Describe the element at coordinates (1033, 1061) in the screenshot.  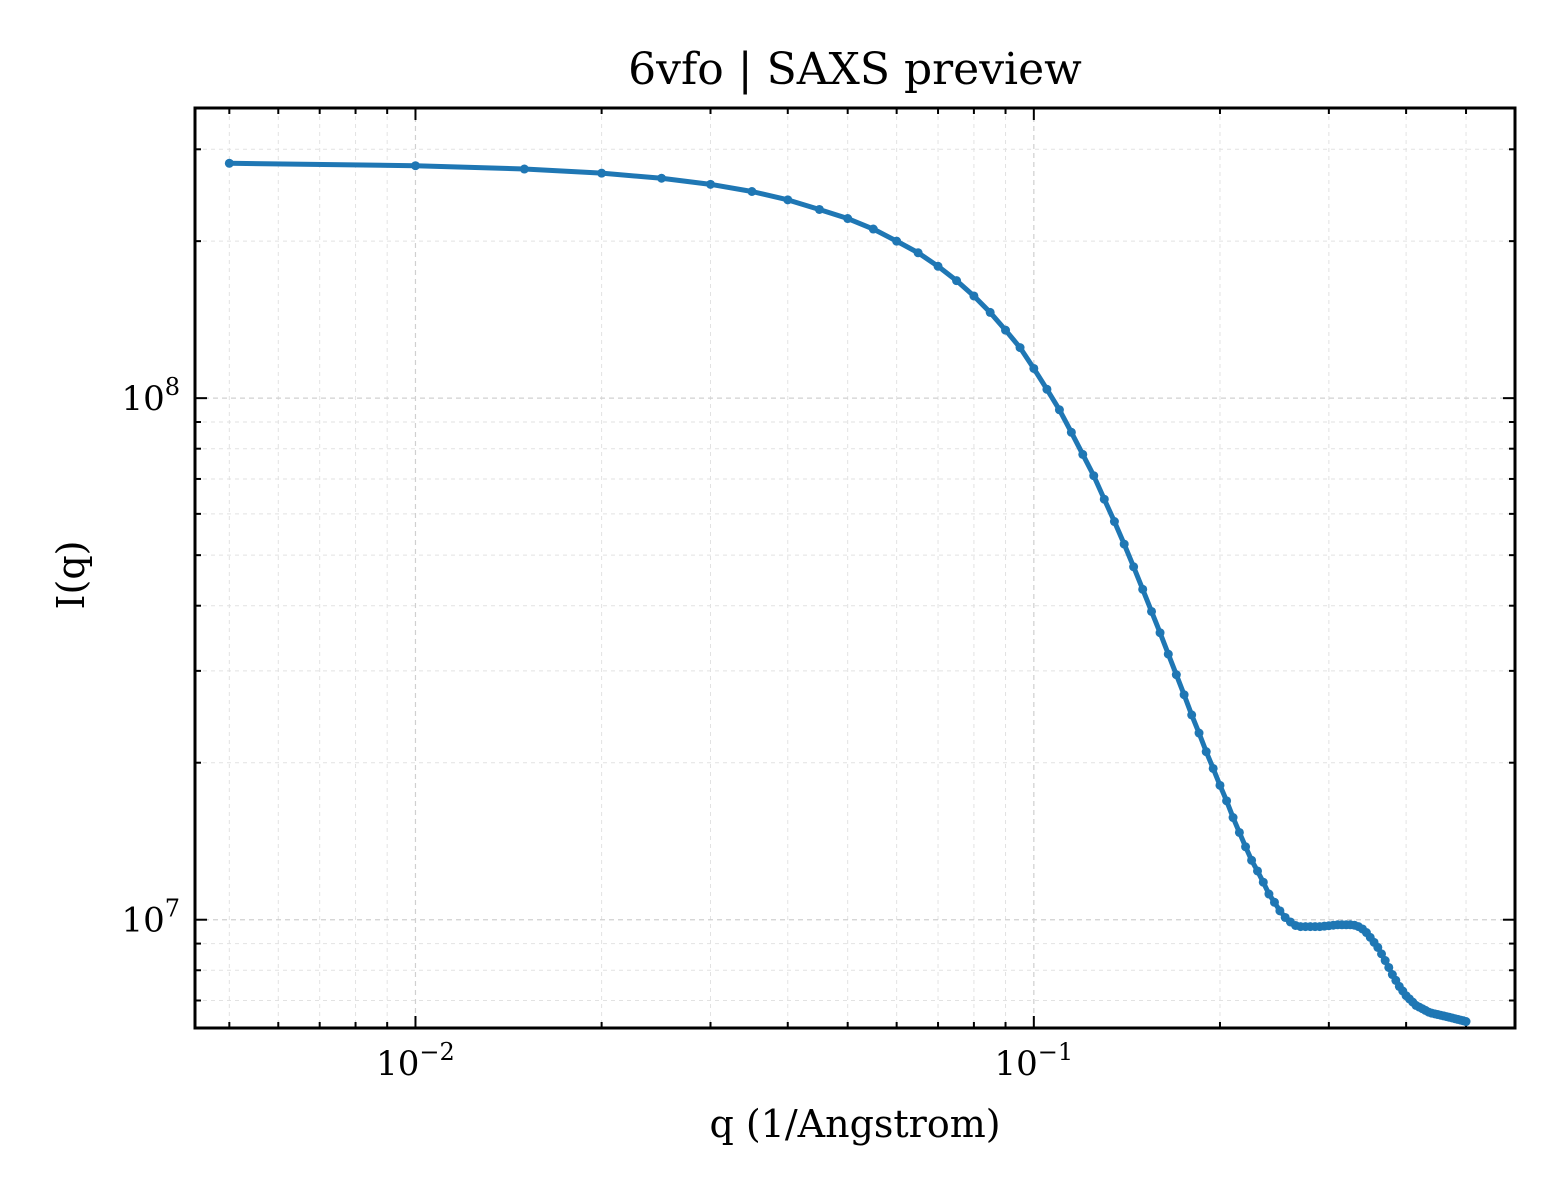
I see `x-tick-label: 10⁻¹` at that location.